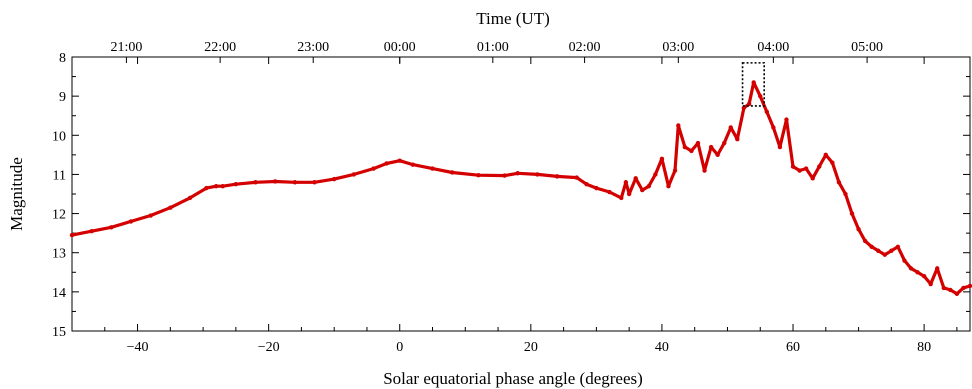 The width and height of the screenshot is (972, 389). What do you see at coordinates (269, 347) in the screenshot?
I see `x-tick-label: −20` at bounding box center [269, 347].